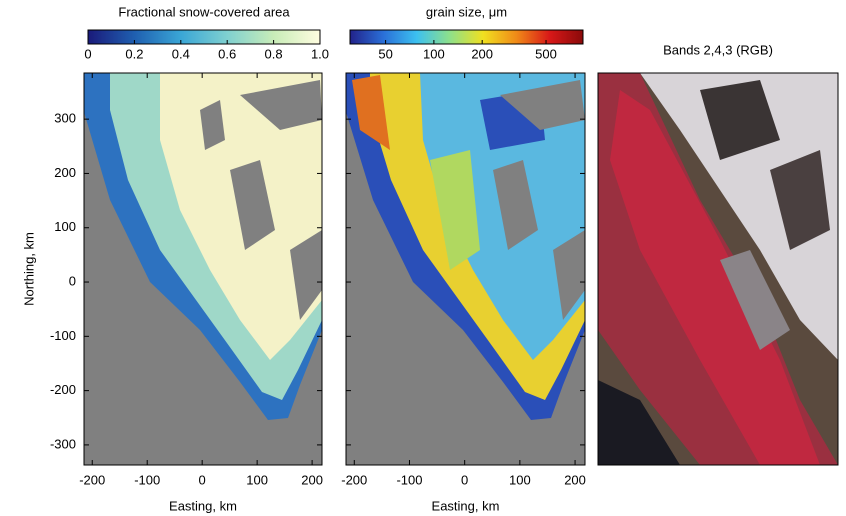 The width and height of the screenshot is (846, 516). I want to click on y-tick-label: 0, so click(72, 280).